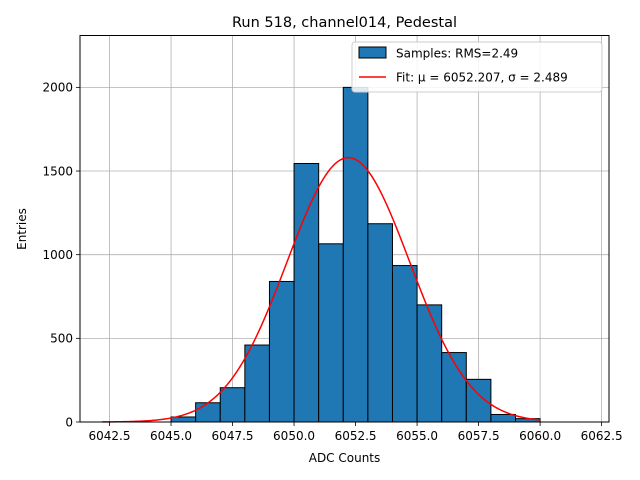  Describe the element at coordinates (57, 255) in the screenshot. I see `y-tick-label: 1000` at that location.